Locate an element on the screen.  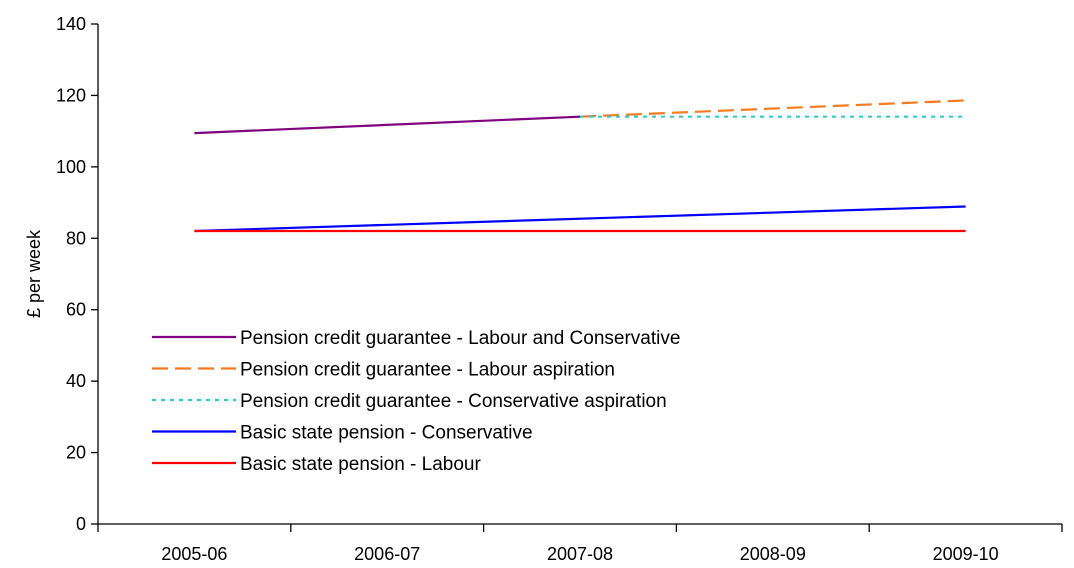
y-tick-label: 60 is located at coordinates (76, 310).